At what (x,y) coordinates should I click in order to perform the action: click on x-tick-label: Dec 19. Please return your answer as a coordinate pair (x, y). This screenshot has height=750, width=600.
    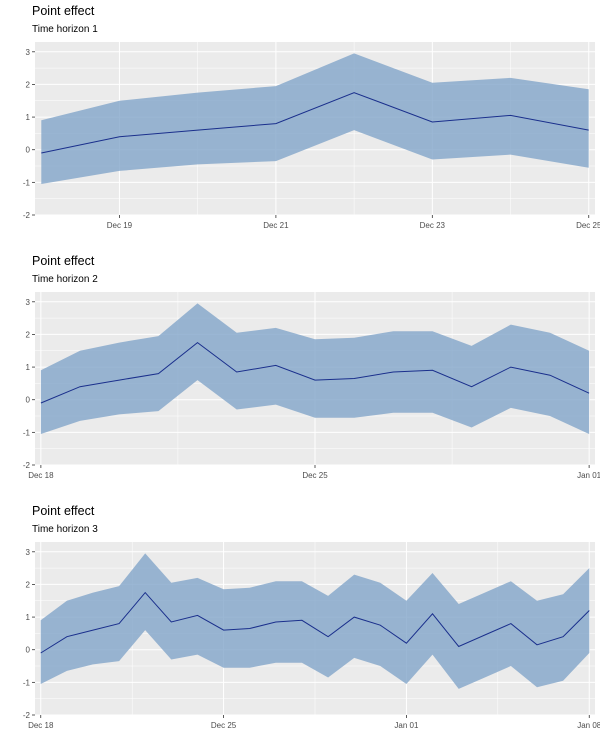
    Looking at the image, I should click on (120, 225).